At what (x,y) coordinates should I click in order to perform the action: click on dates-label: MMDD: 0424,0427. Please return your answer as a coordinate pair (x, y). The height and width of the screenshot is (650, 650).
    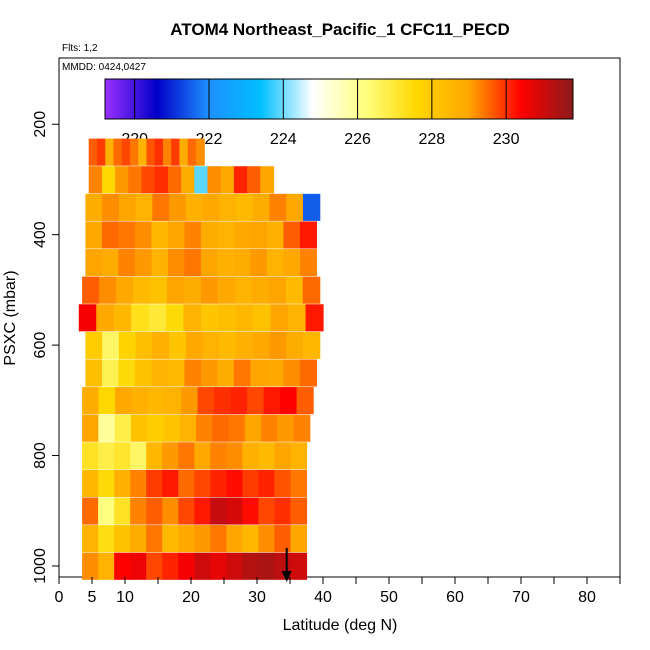
    Looking at the image, I should click on (104, 67).